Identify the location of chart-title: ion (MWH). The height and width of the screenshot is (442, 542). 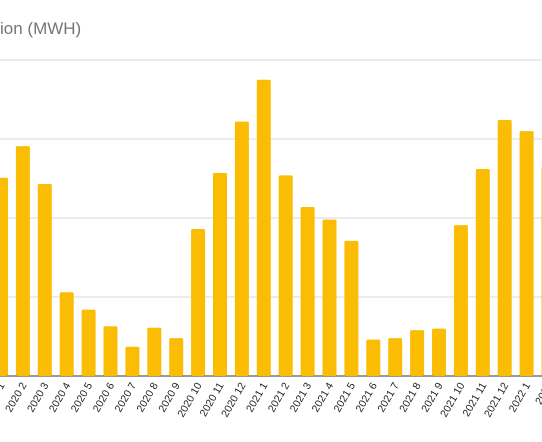
(41, 28).